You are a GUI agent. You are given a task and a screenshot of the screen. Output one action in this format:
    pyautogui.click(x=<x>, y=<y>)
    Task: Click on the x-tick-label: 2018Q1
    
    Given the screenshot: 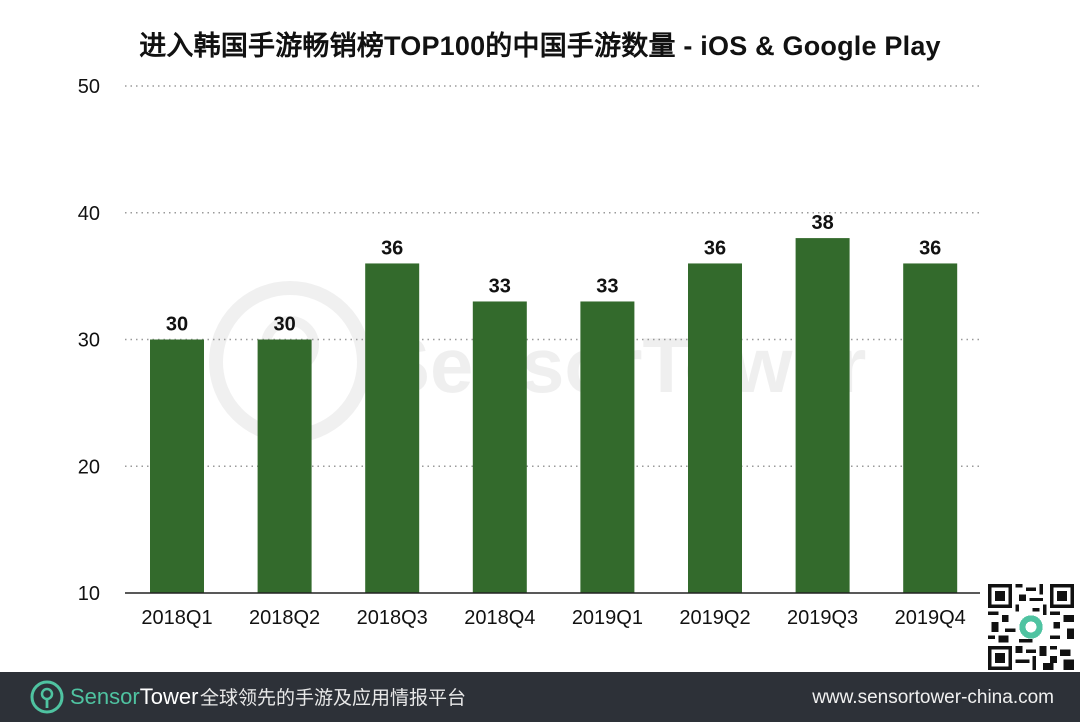 What is the action you would take?
    pyautogui.click(x=176, y=618)
    